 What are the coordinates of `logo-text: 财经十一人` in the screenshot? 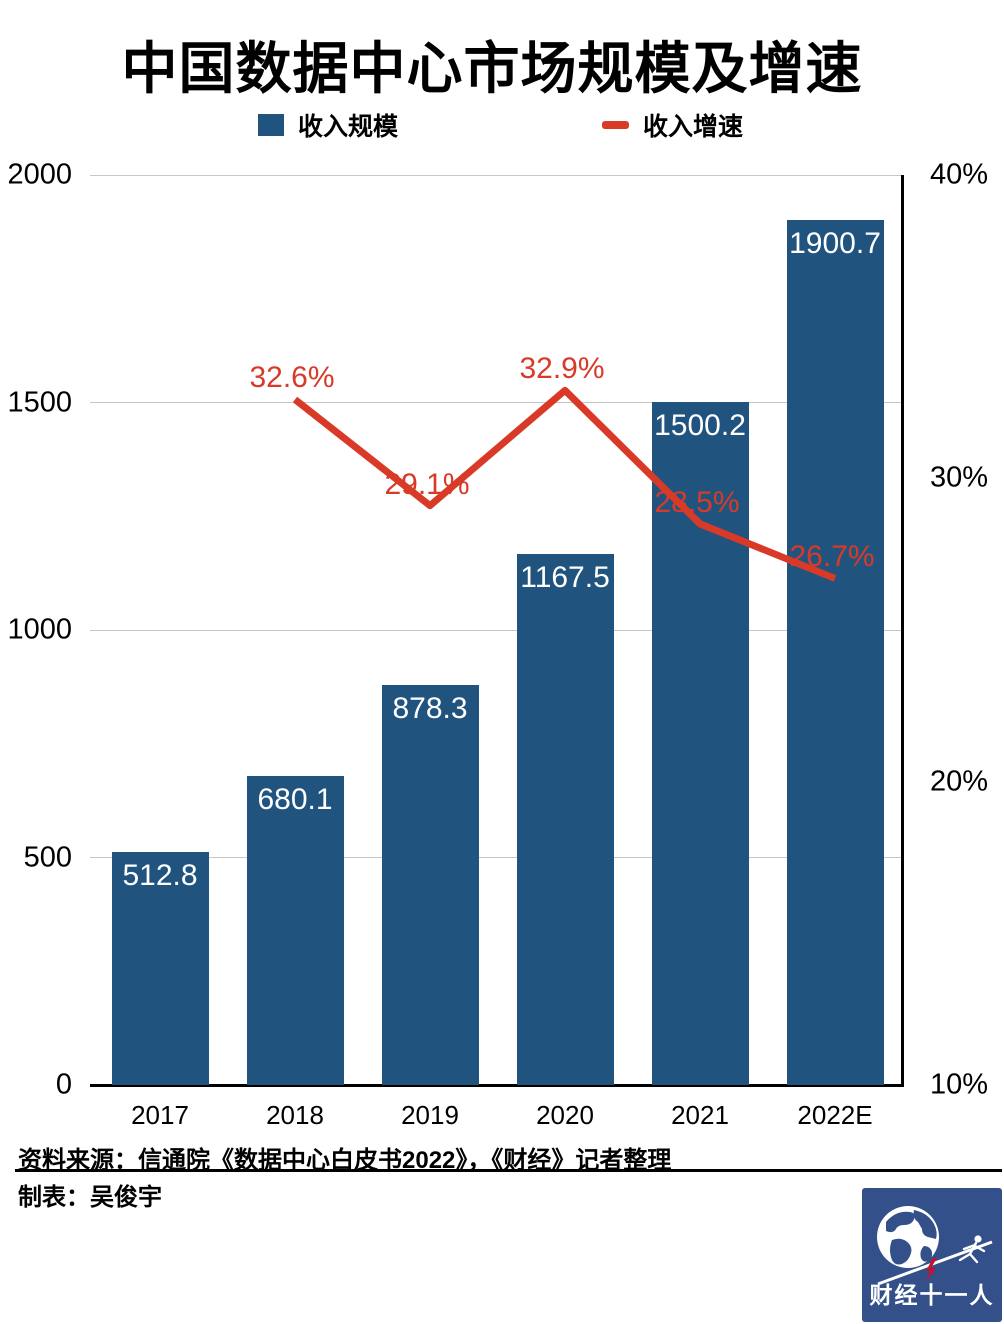 It's located at (932, 1295).